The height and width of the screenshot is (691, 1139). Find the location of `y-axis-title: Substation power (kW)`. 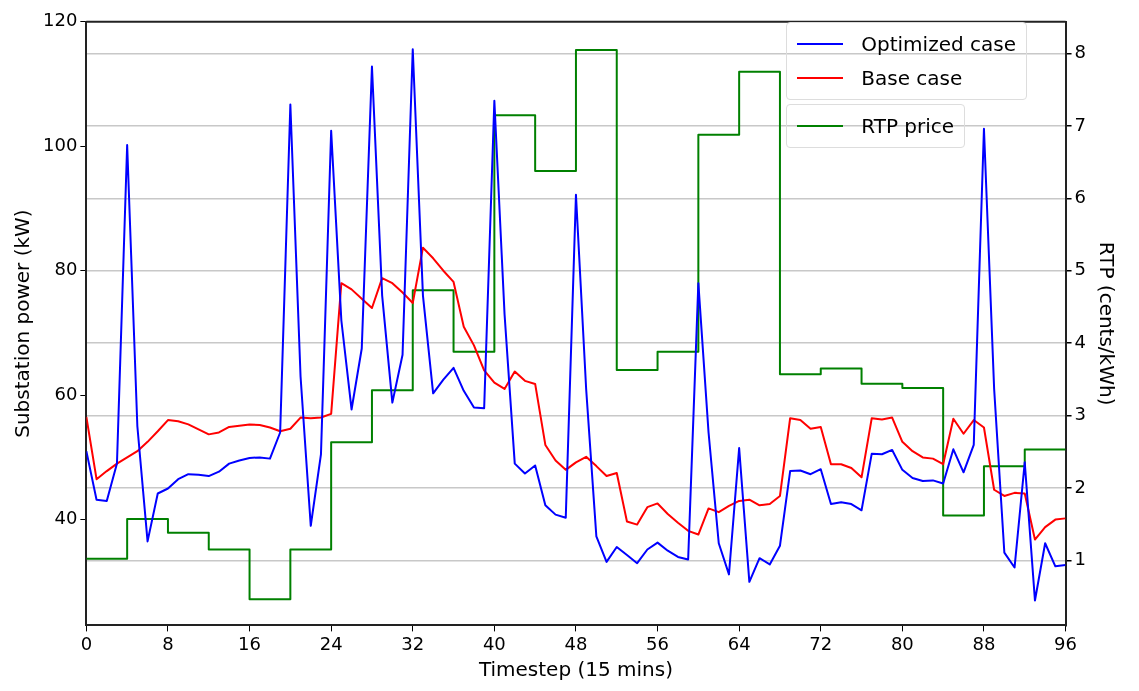

y-axis-title: Substation power (kW) is located at coordinates (22, 323).